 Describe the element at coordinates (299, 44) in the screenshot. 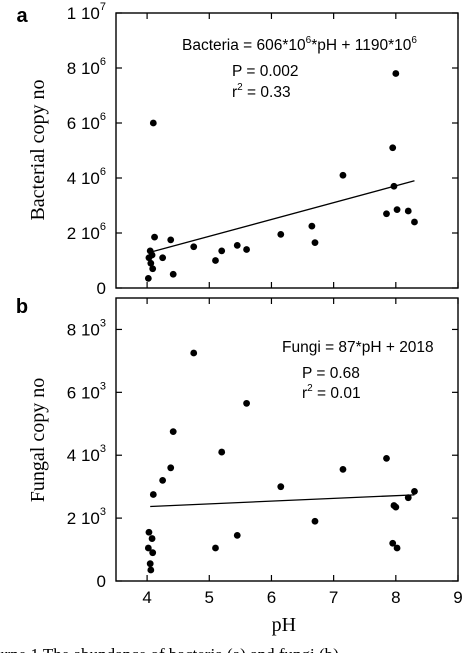

I see `regression-equation: Bacteria = 606*106*pH + 1190*106` at that location.